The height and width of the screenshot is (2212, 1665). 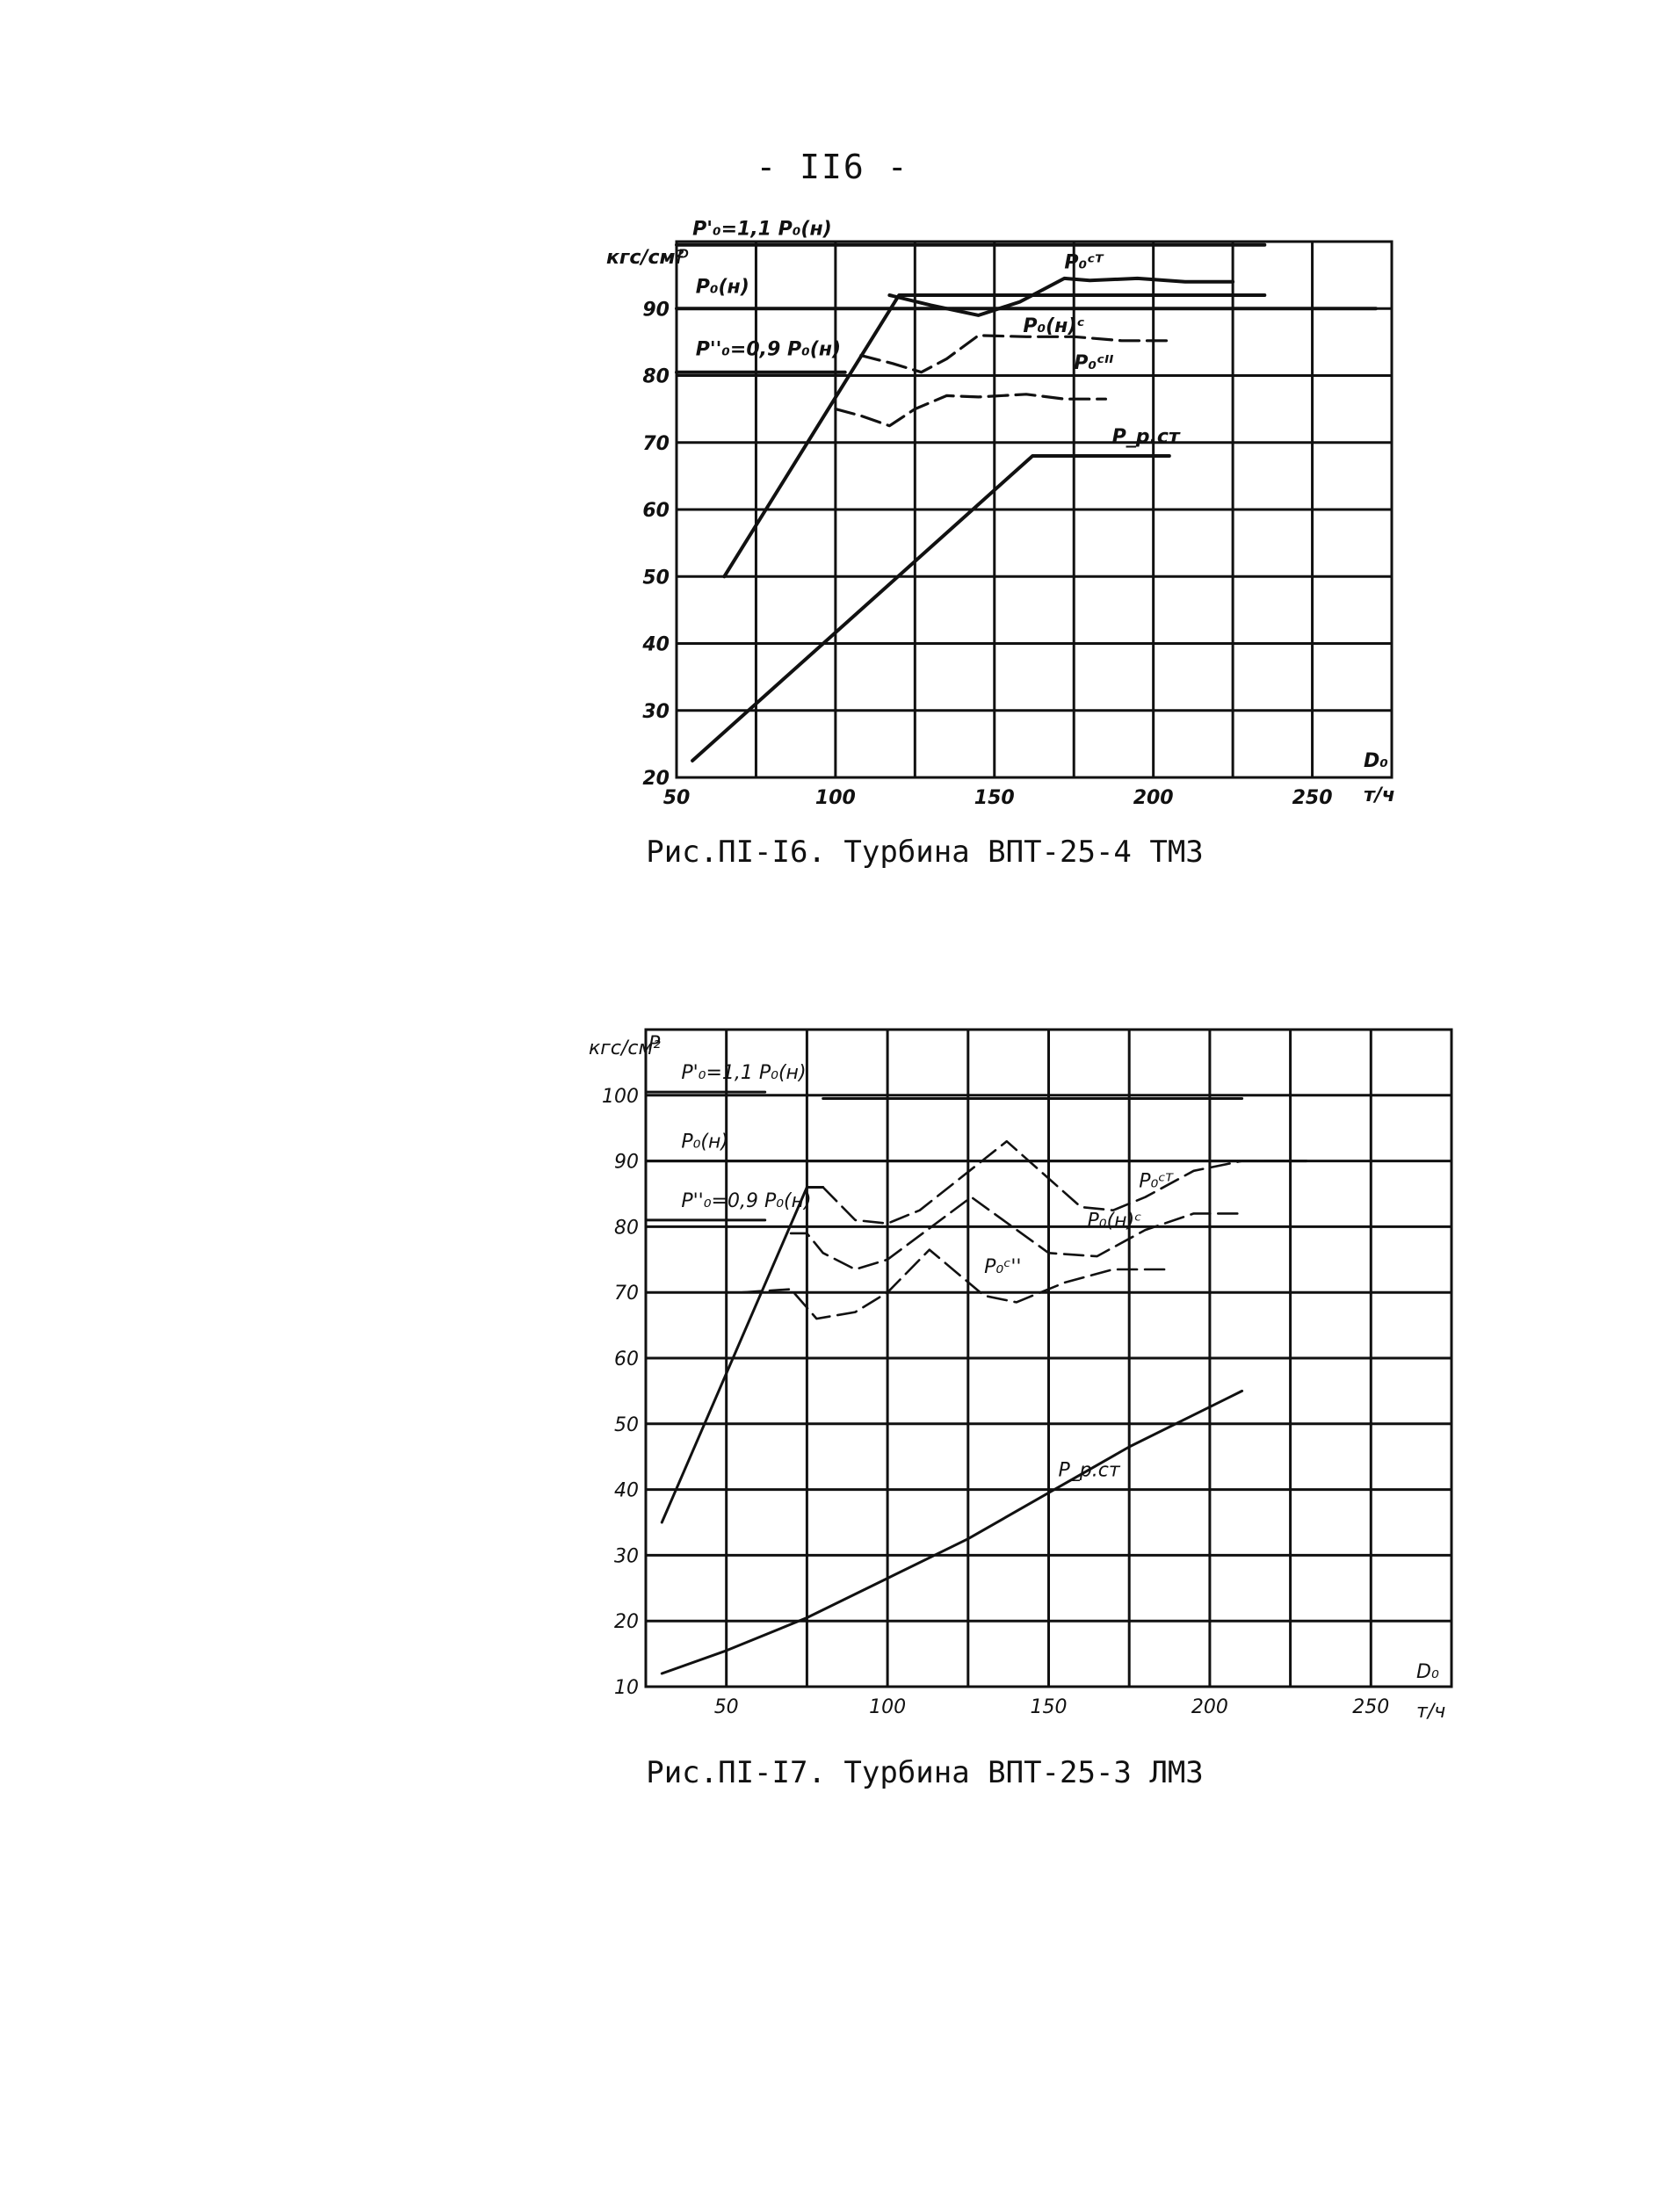 I want to click on y-tick-label: 10, so click(x=626, y=1688).